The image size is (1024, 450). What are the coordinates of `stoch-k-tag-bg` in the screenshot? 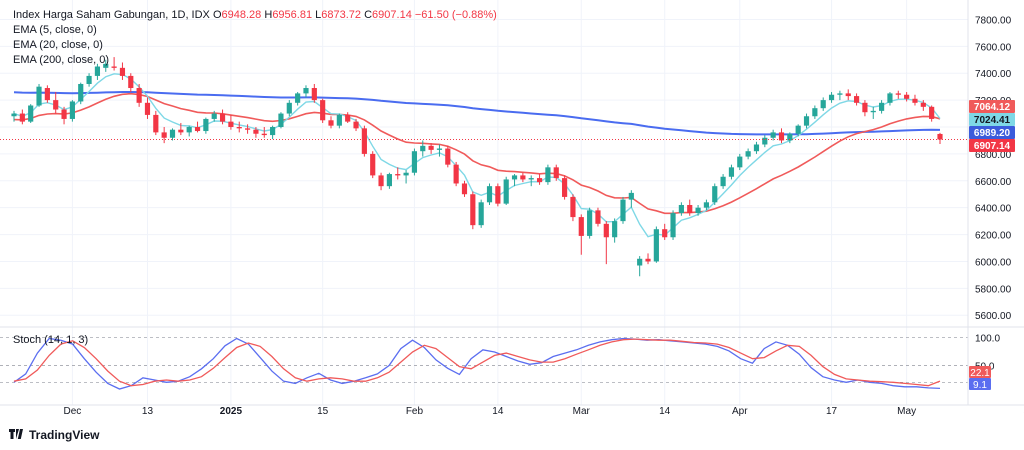 It's located at (980, 384).